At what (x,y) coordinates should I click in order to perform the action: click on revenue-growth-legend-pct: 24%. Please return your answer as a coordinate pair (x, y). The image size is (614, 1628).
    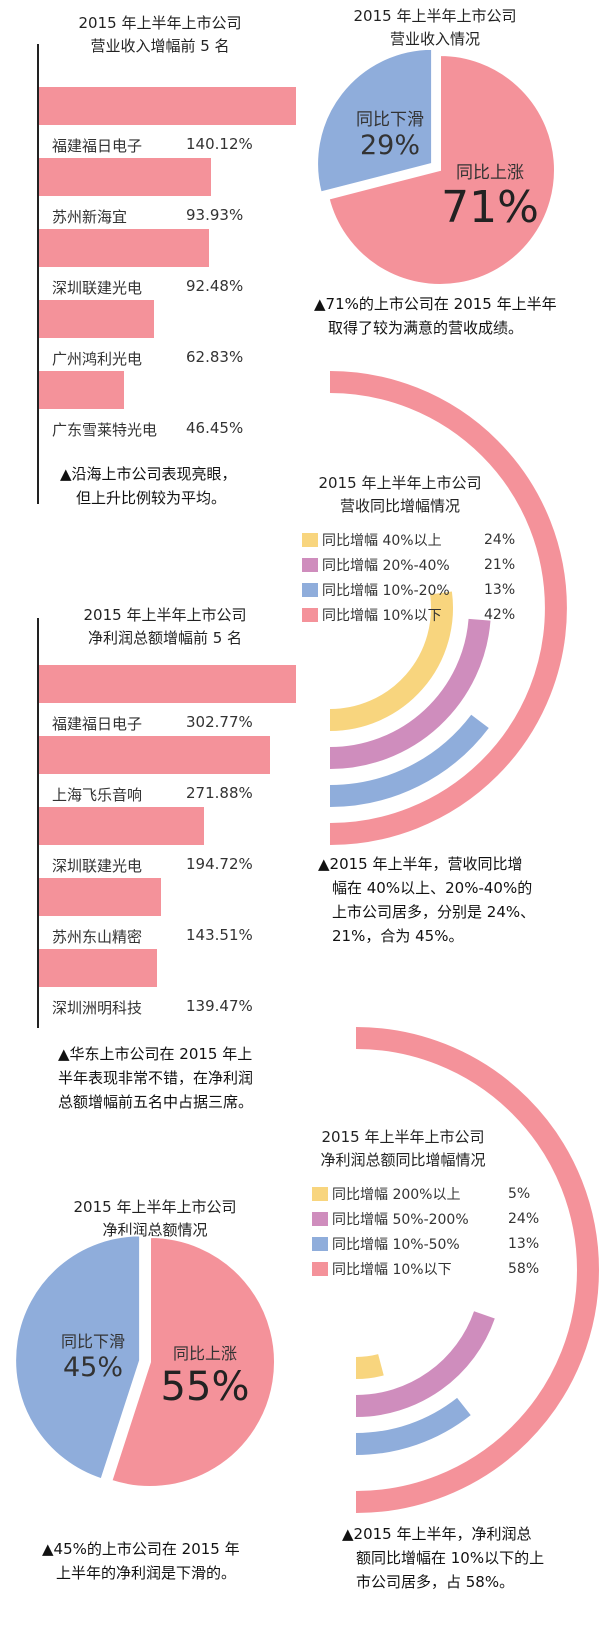
    Looking at the image, I should click on (500, 540).